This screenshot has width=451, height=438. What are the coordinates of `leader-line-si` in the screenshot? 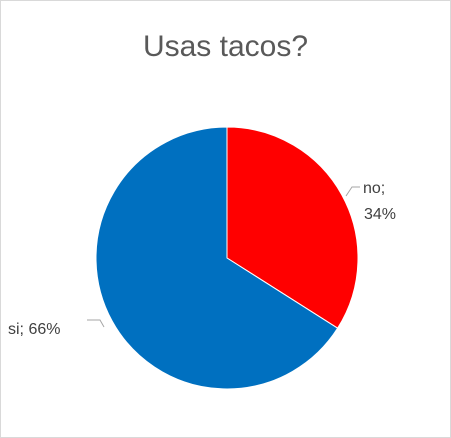 It's located at (96, 323).